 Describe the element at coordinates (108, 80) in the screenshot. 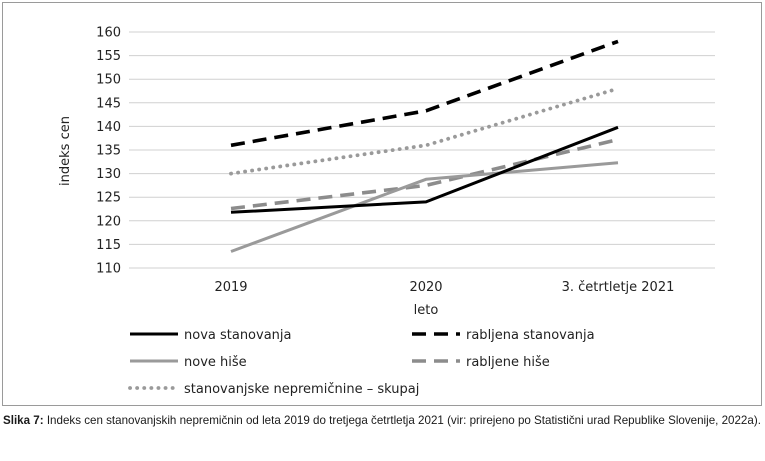

I see `y-tick-label: 150` at that location.